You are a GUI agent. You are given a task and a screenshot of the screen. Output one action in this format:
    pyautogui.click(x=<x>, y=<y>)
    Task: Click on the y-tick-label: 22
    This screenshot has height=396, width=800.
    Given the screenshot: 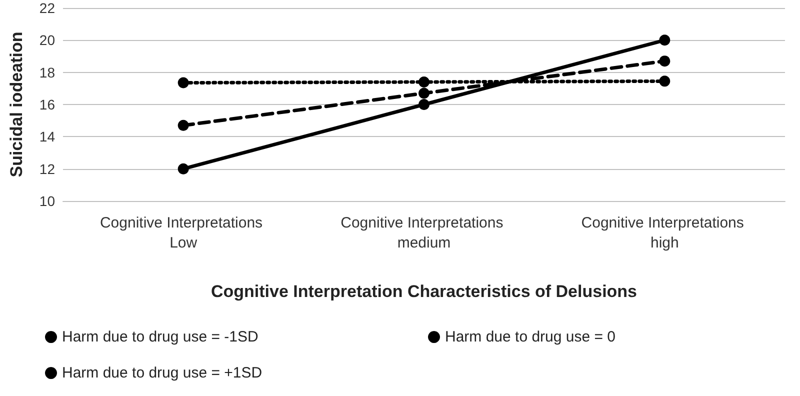 What is the action you would take?
    pyautogui.click(x=47, y=8)
    